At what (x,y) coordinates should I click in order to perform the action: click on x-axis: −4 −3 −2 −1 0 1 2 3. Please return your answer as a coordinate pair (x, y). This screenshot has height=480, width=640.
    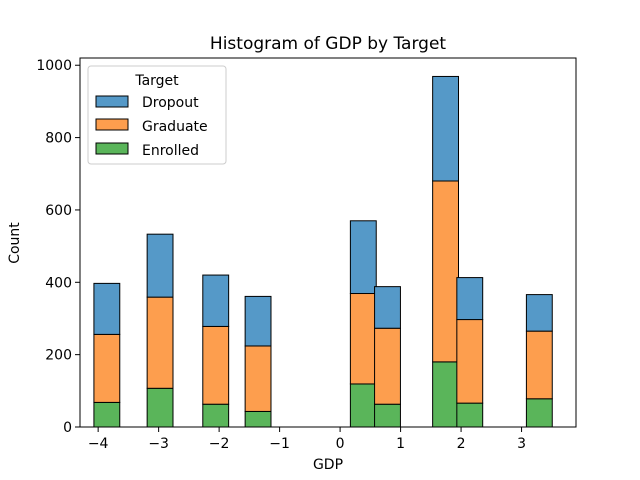
    Looking at the image, I should click on (307, 439).